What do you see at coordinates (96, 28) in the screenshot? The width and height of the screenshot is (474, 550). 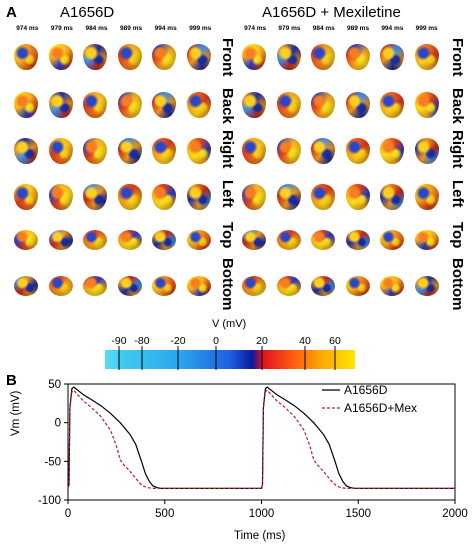 I see `timepoint-label: 984 ms` at bounding box center [96, 28].